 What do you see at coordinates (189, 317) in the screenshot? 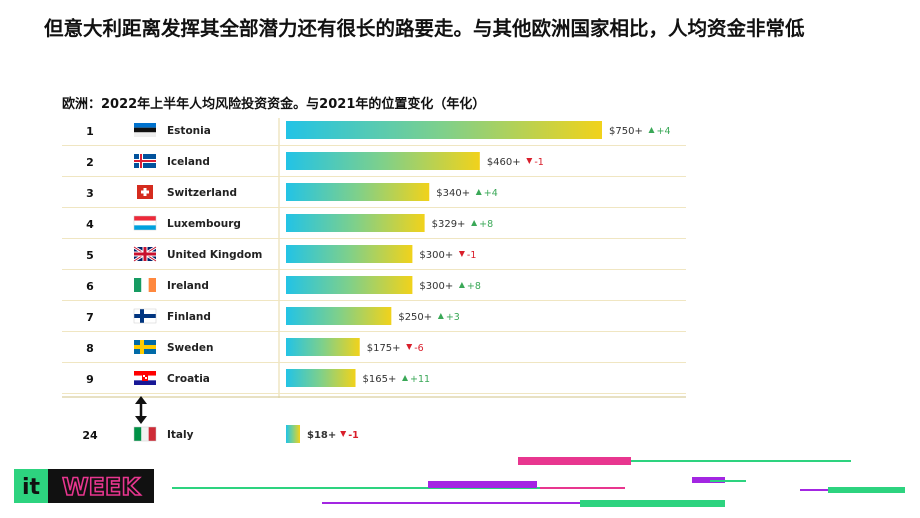
I see `country-label: Finland` at bounding box center [189, 317].